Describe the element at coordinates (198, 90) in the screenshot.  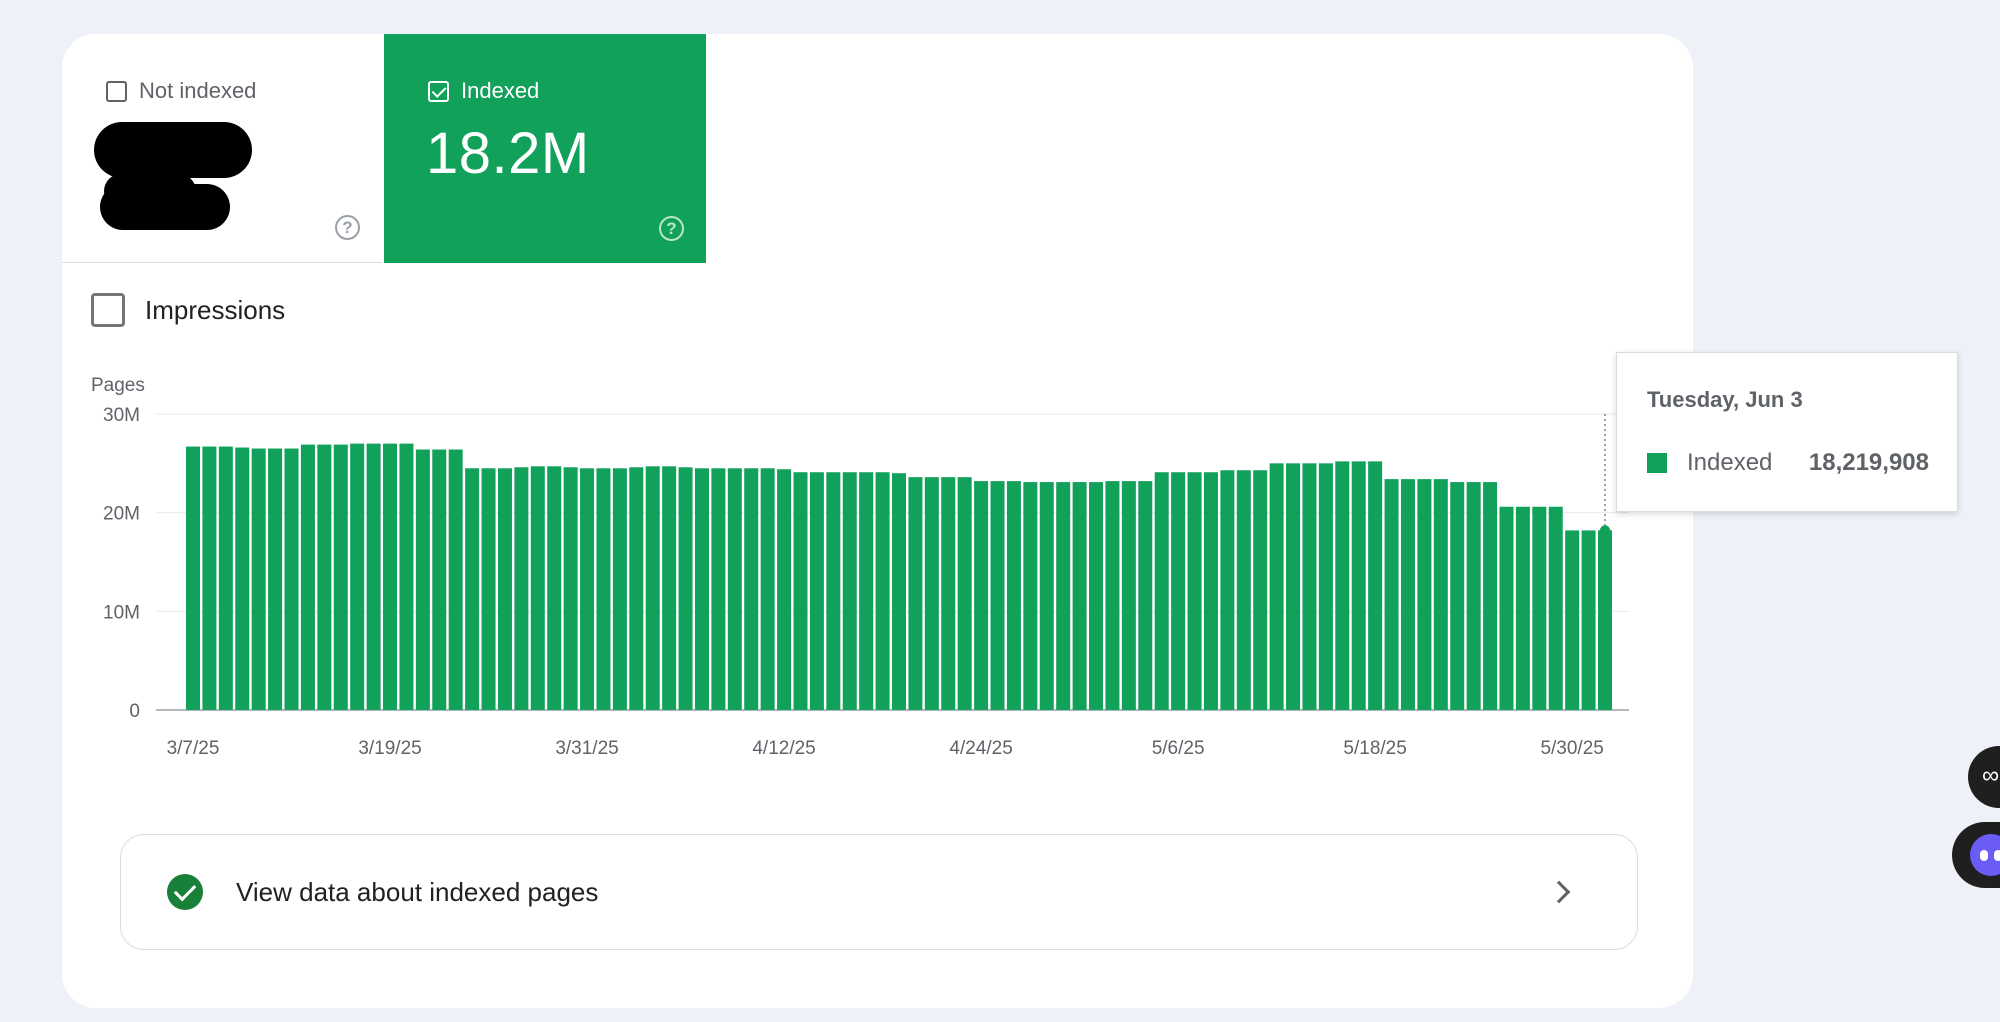
I see `not-indexed-label: Not indexed` at that location.